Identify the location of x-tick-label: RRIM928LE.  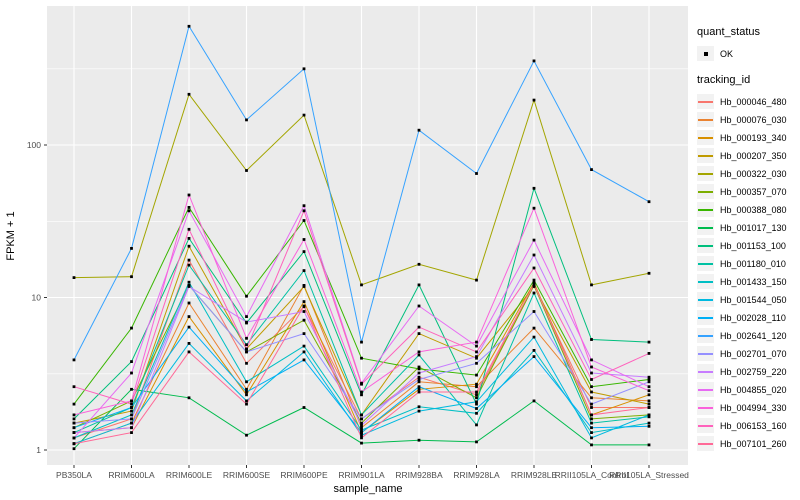
(534, 475).